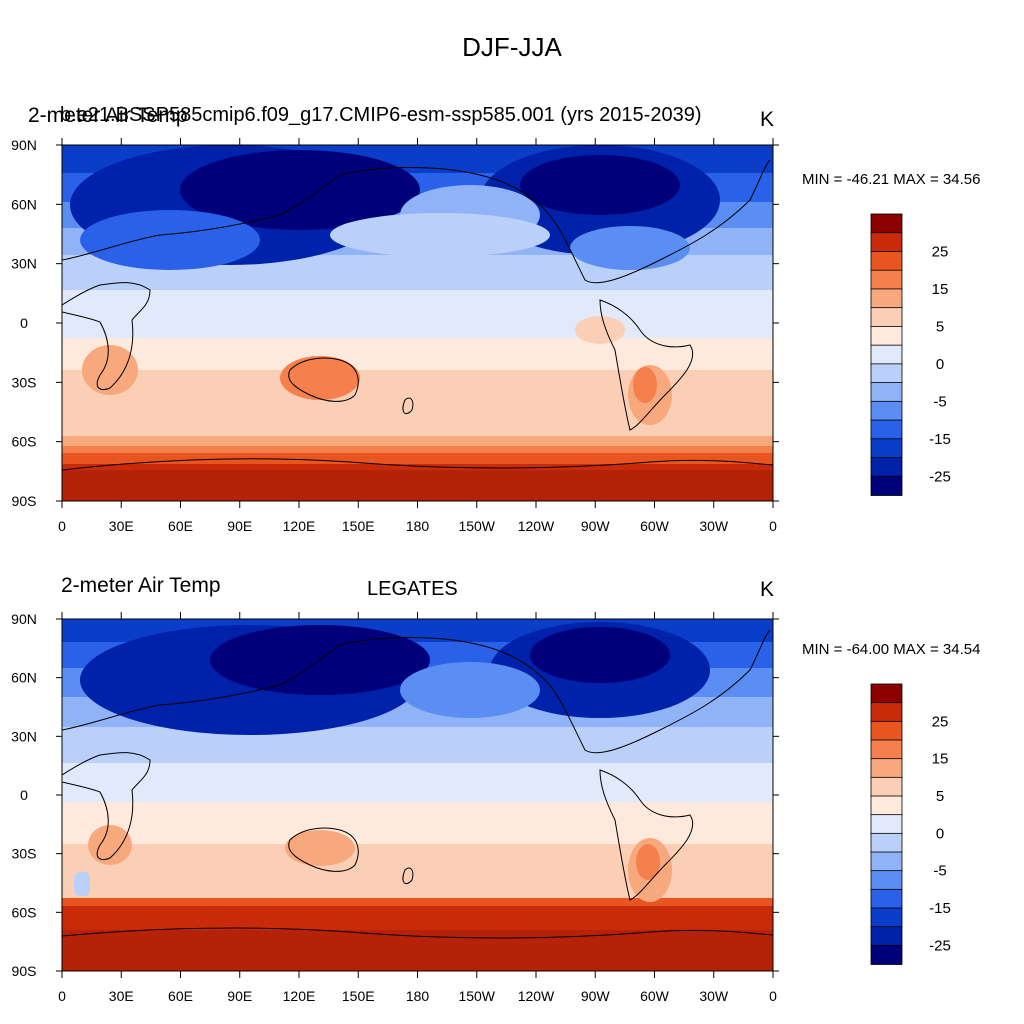 The width and height of the screenshot is (1024, 1024). What do you see at coordinates (412, 589) in the screenshot?
I see `panel-2-center-title: LEGATES` at bounding box center [412, 589].